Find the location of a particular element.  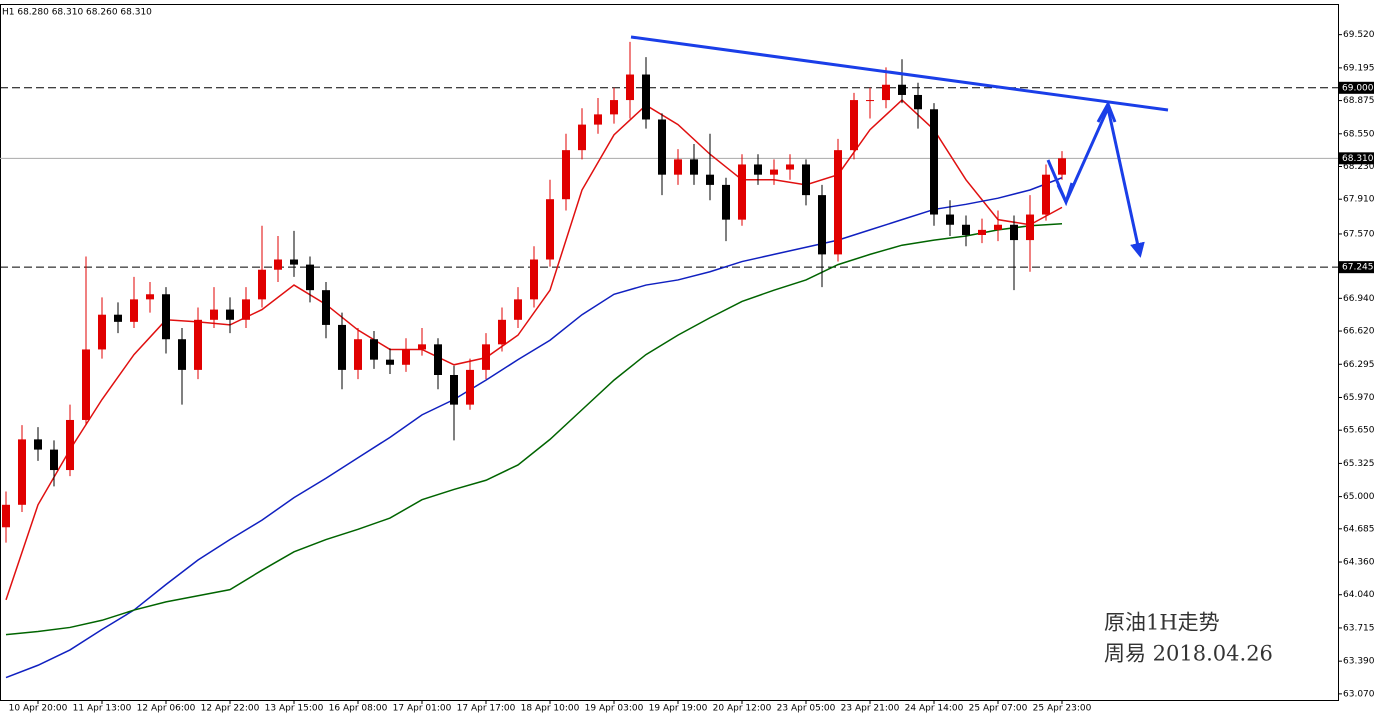

x-tick-label: 10 Apr 20:00 is located at coordinates (38, 709).